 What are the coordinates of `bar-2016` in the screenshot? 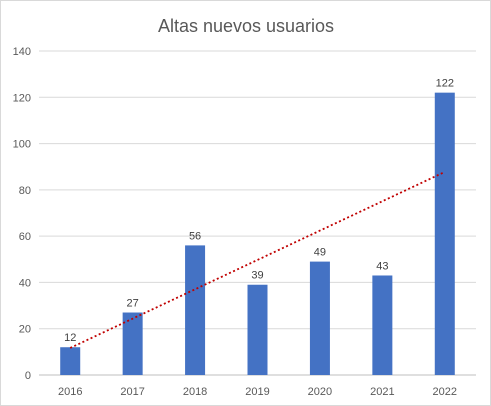 It's located at (70, 361).